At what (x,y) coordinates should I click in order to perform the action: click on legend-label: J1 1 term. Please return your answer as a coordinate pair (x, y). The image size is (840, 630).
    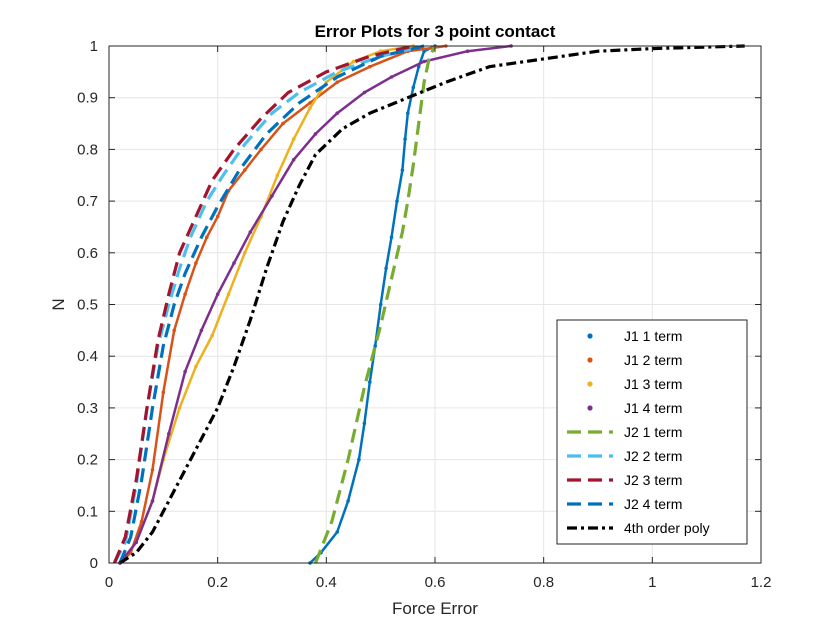
    Looking at the image, I should click on (653, 336).